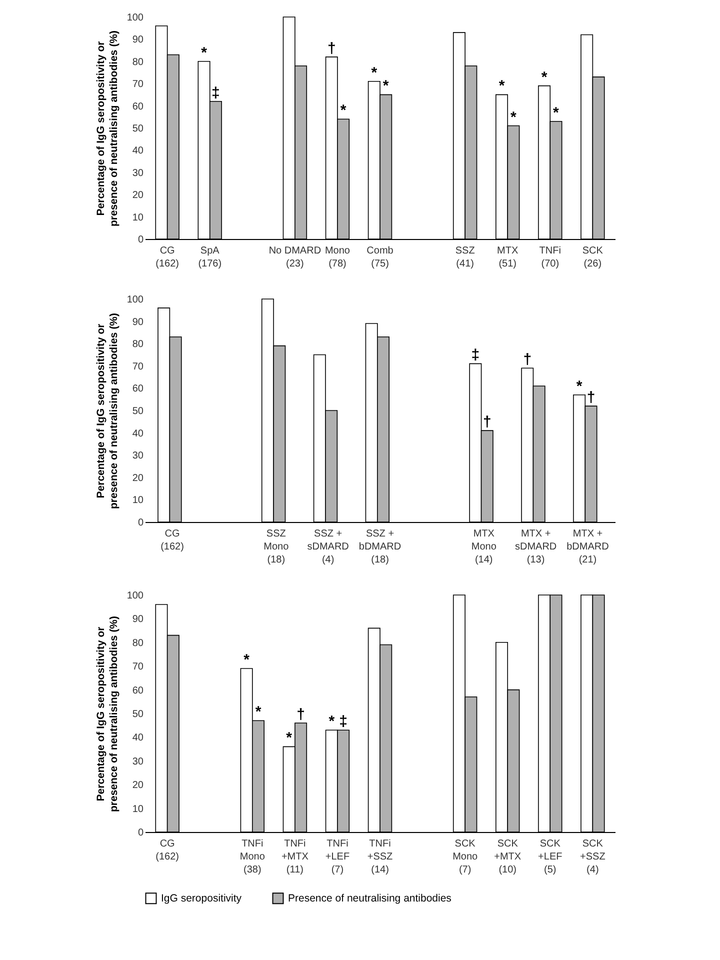  What do you see at coordinates (380, 258) in the screenshot?
I see `x-tick-label: Comb (75)` at bounding box center [380, 258].